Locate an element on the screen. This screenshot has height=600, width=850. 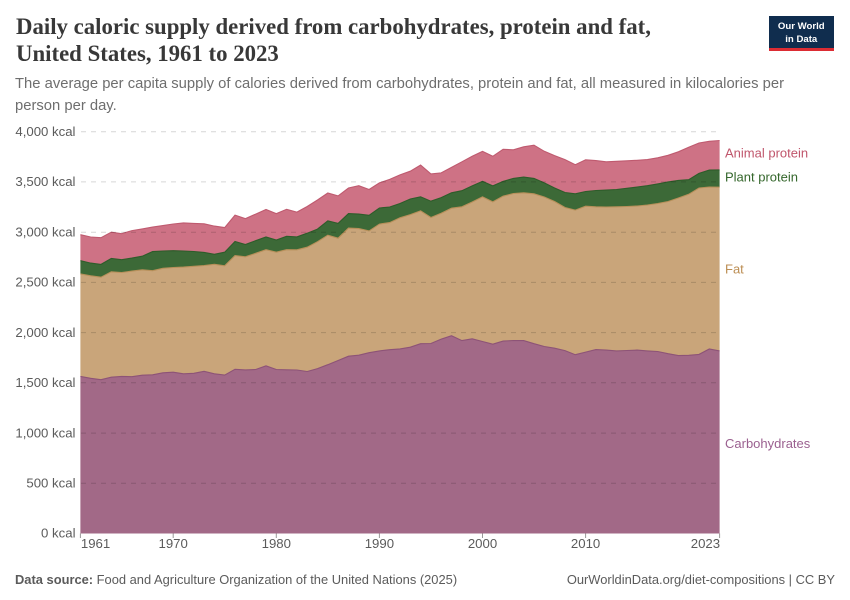
svg-text: 3,000 kcal is located at coordinates (45, 231).